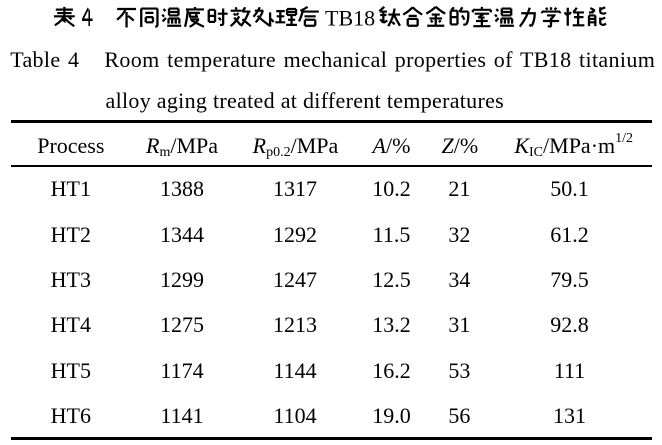  I want to click on svg-text: TB18, so click(350, 17).